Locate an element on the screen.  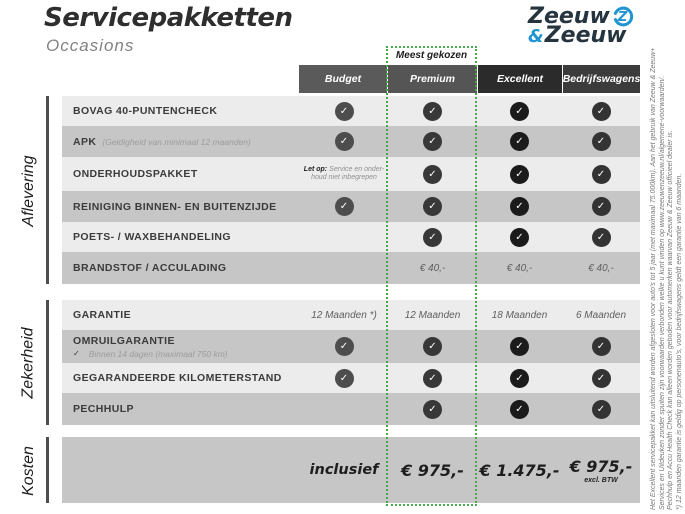
logo-line2: &Zeeuw is located at coordinates (581, 36).